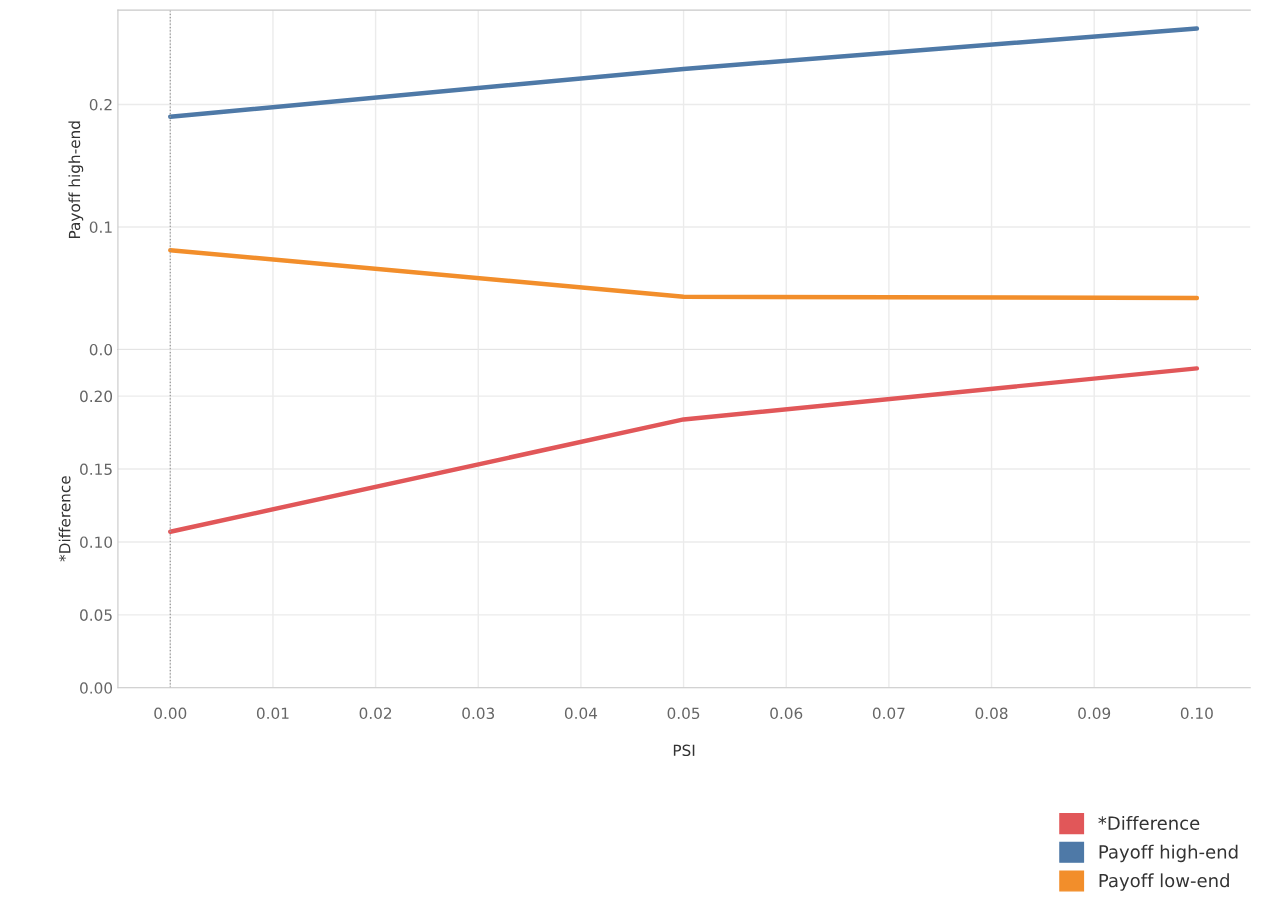  What do you see at coordinates (96, 396) in the screenshot?
I see `y-tick-label: 0.20` at bounding box center [96, 396].